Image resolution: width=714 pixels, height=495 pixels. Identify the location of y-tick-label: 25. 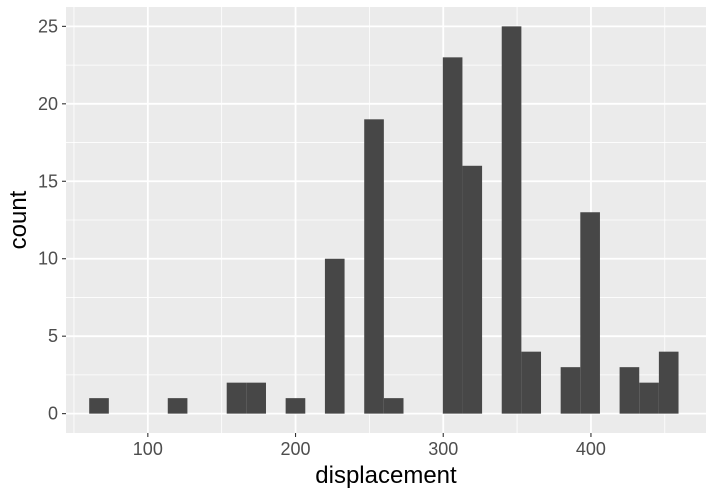
(48, 26).